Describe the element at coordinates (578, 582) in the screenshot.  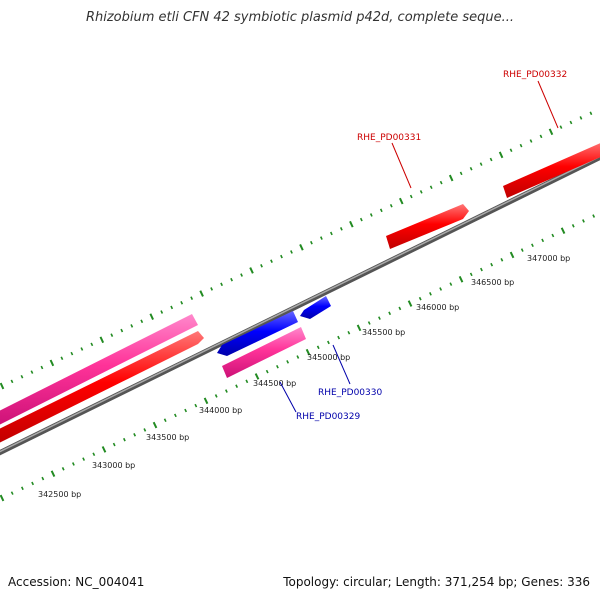
I see `genes-value: 336` at that location.